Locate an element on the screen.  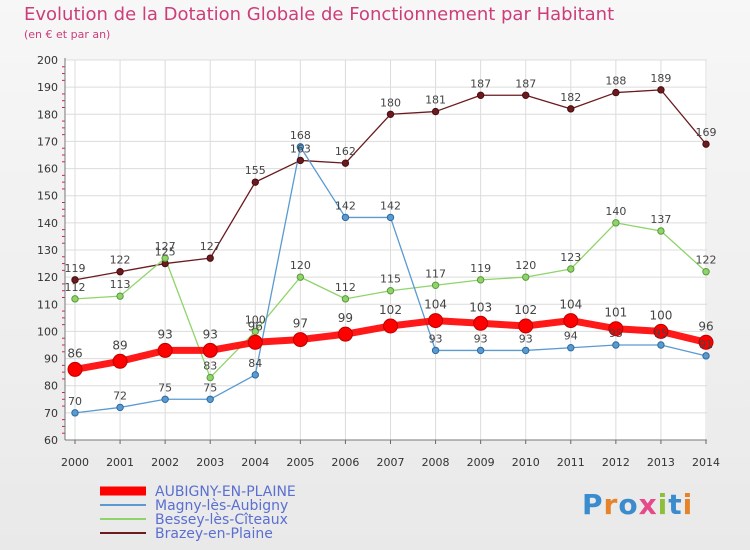
data-label: 181 is located at coordinates (435, 100).